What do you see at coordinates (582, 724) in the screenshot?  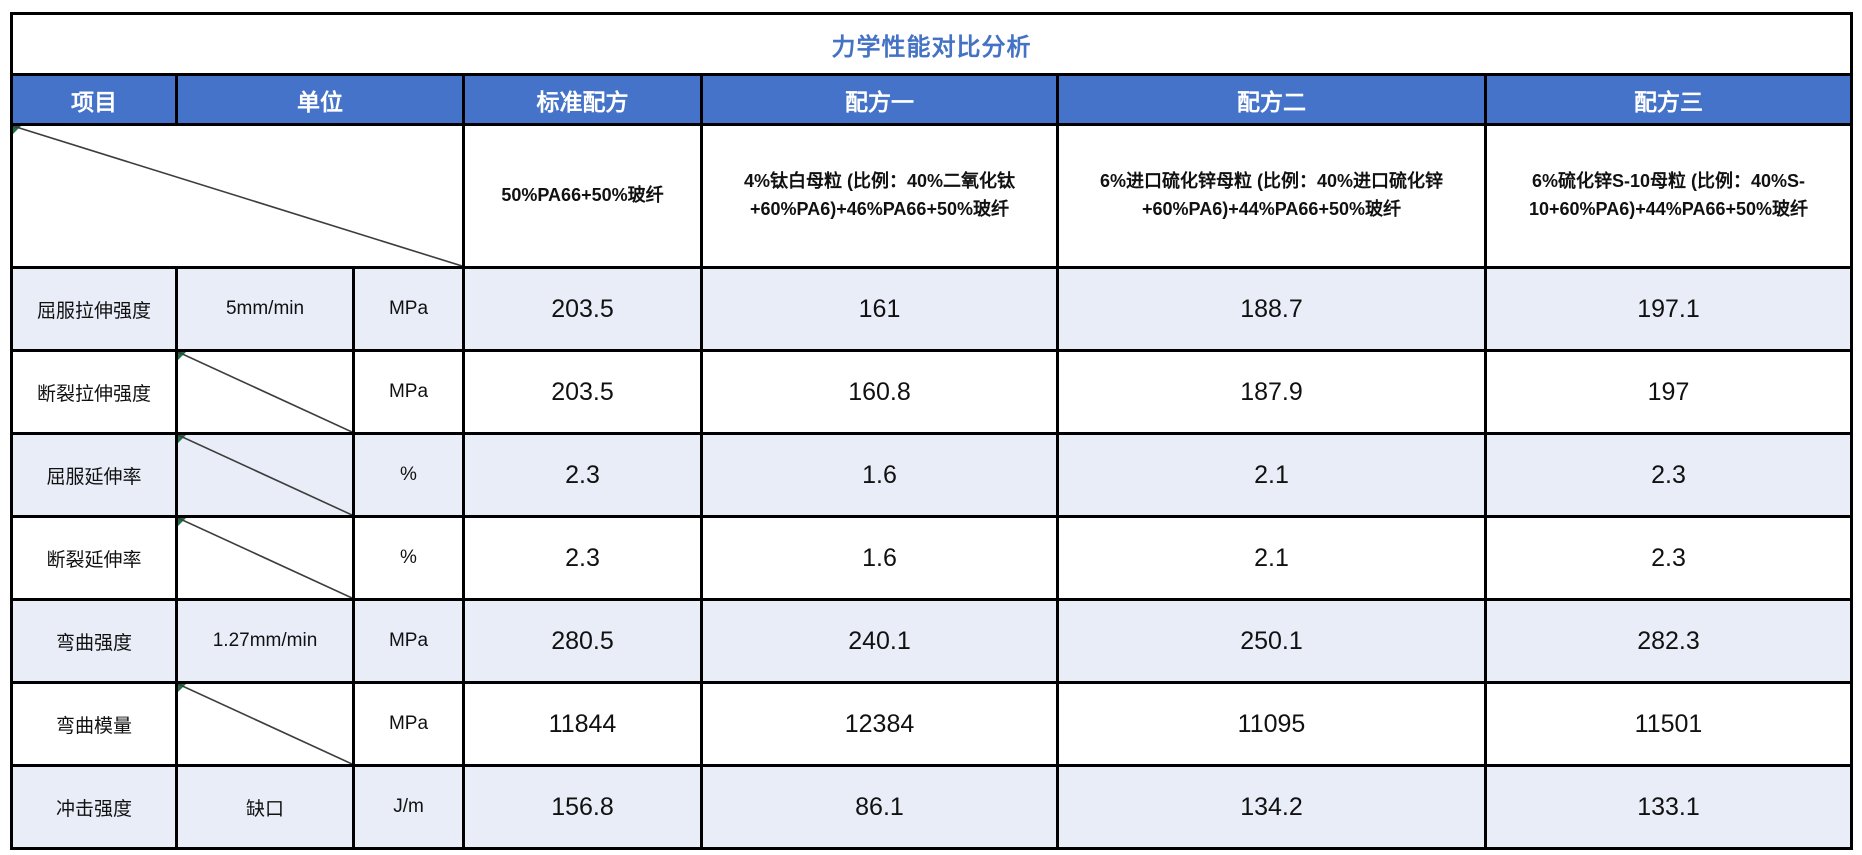 I see `value-cell: 11844` at bounding box center [582, 724].